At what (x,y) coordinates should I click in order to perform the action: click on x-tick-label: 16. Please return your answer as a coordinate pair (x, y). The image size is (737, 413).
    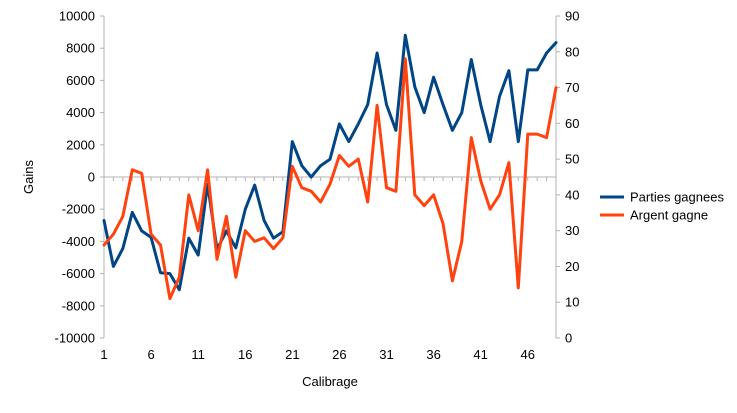
    Looking at the image, I should click on (245, 354).